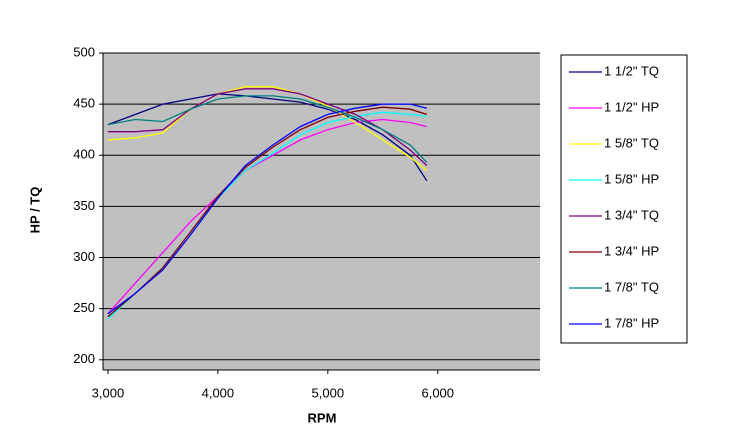 The height and width of the screenshot is (425, 750). Describe the element at coordinates (108, 392) in the screenshot. I see `x-tick-label: 3,000` at that location.